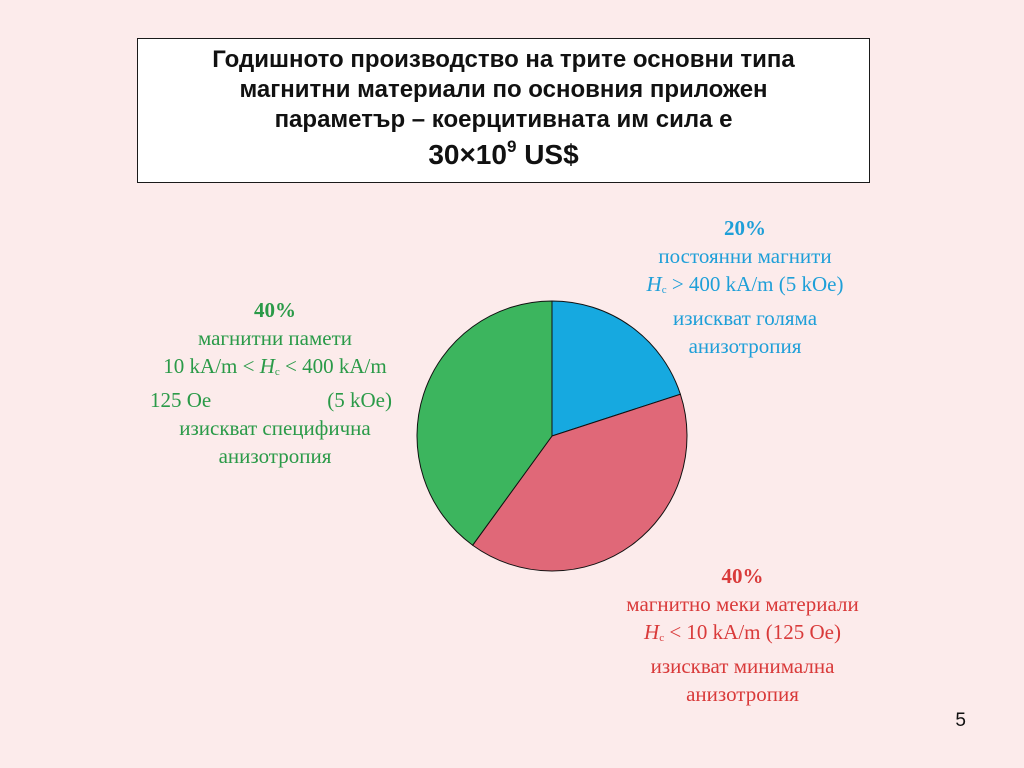 This screenshot has height=768, width=1024. Describe the element at coordinates (547, 154) in the screenshot. I see `amount-unit: US$` at that location.